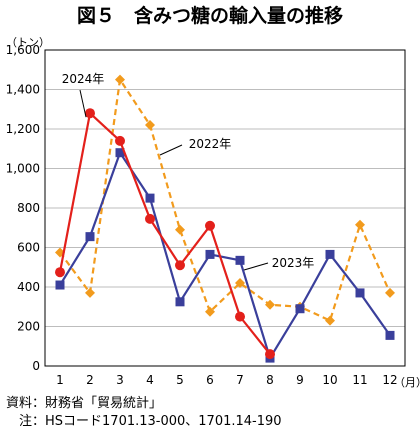  I want to click on y-tick-label: 200, so click(28, 327).